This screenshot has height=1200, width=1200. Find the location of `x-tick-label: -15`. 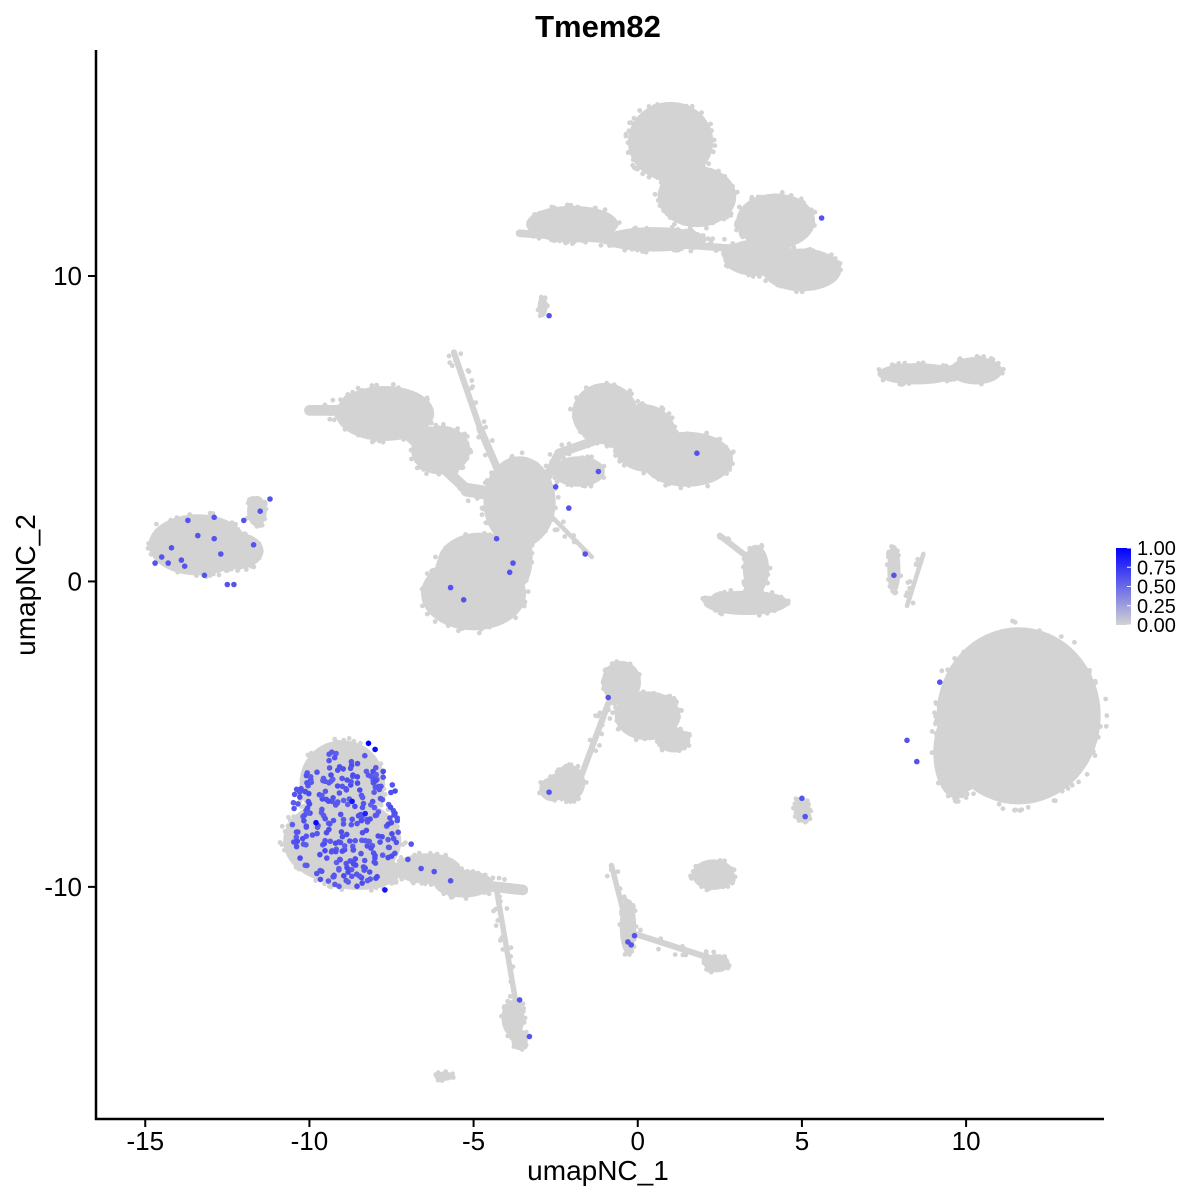

x-tick-label: -15 is located at coordinates (145, 1141).